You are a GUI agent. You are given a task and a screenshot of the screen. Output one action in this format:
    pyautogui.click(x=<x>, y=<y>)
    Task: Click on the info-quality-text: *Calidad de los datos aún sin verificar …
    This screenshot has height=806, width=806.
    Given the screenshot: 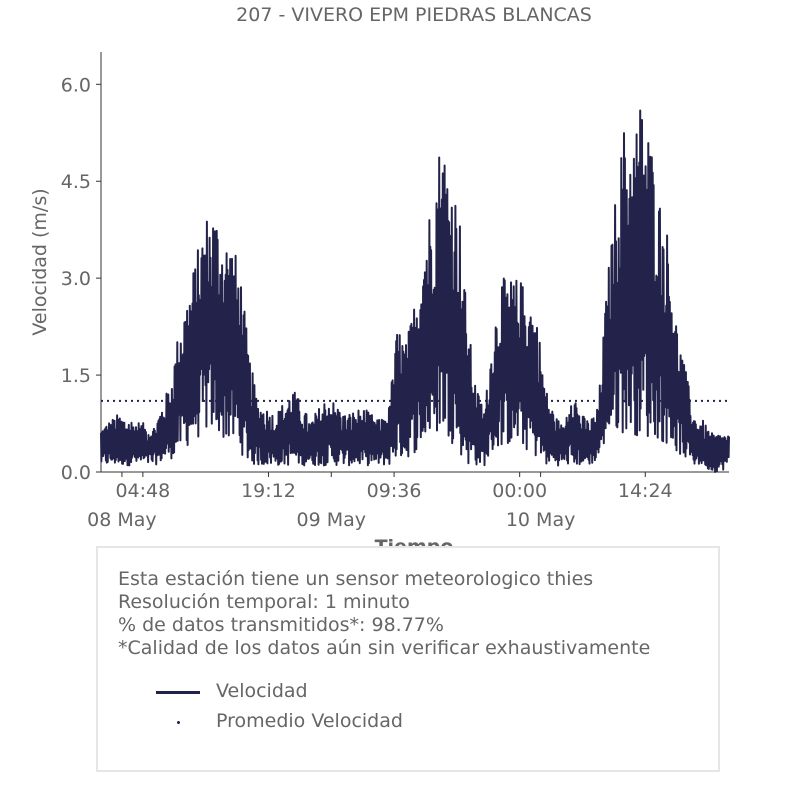 What is the action you would take?
    pyautogui.click(x=384, y=648)
    